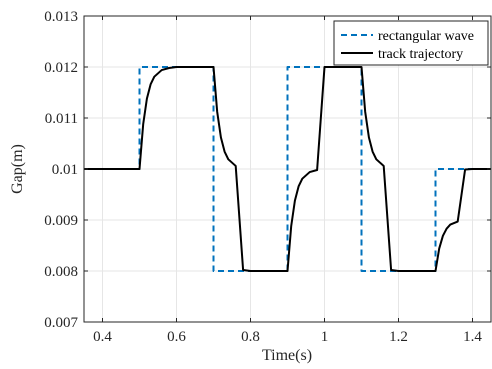  I want to click on y-tick-label: 0.011, so click(61, 119).